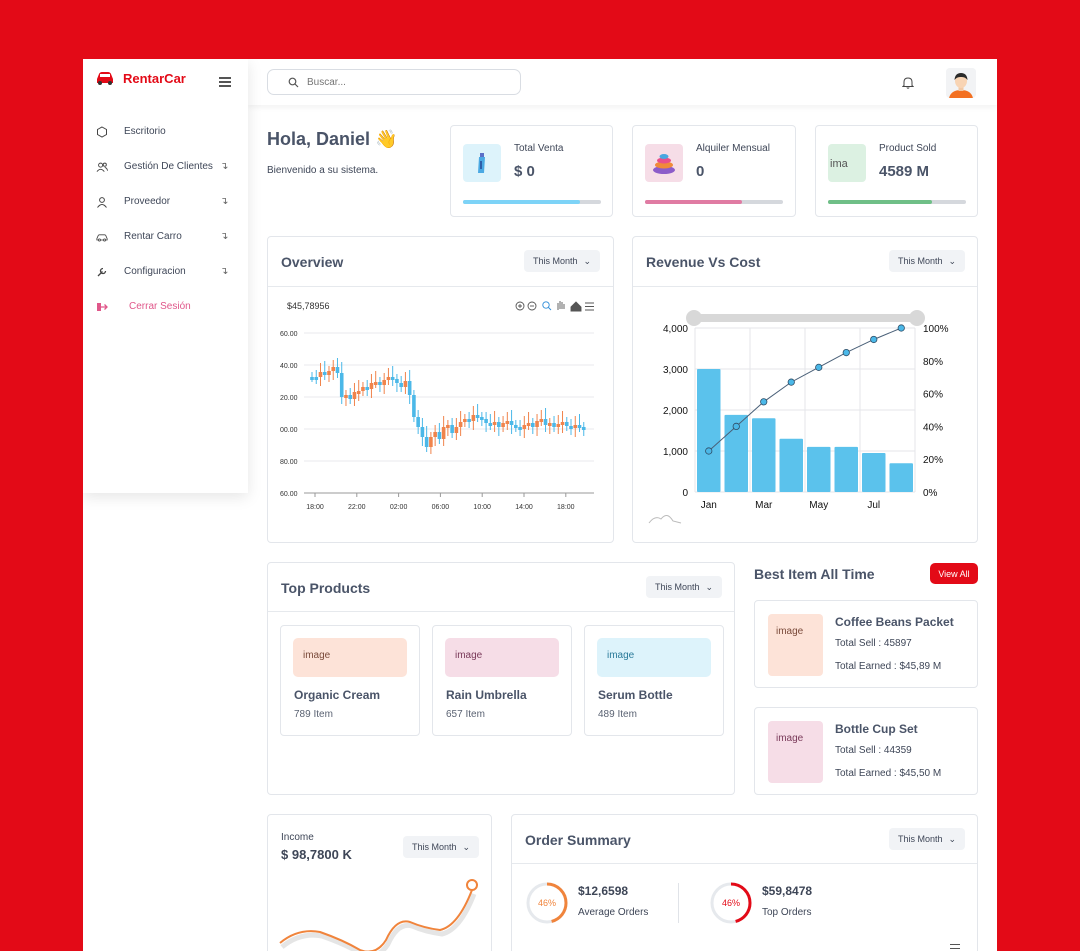 This screenshot has height=951, width=1080. I want to click on x-tick-label: 02:00, so click(399, 507).